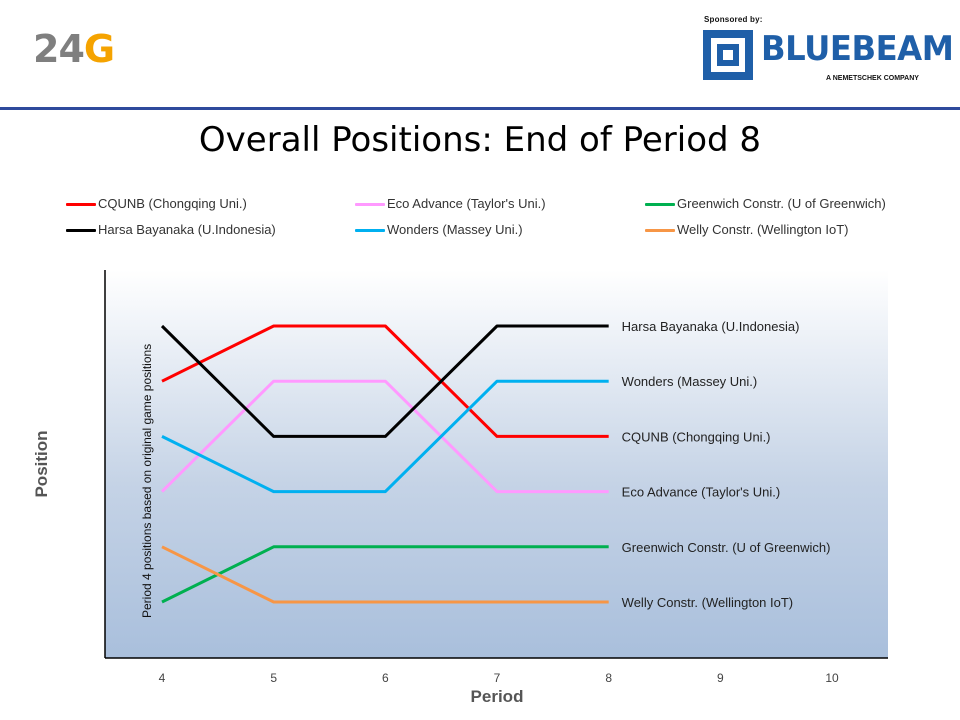 Image resolution: width=960 pixels, height=720 pixels. Describe the element at coordinates (466, 203) in the screenshot. I see `legend-label: Eco Advance (Taylor's Uni.)` at that location.